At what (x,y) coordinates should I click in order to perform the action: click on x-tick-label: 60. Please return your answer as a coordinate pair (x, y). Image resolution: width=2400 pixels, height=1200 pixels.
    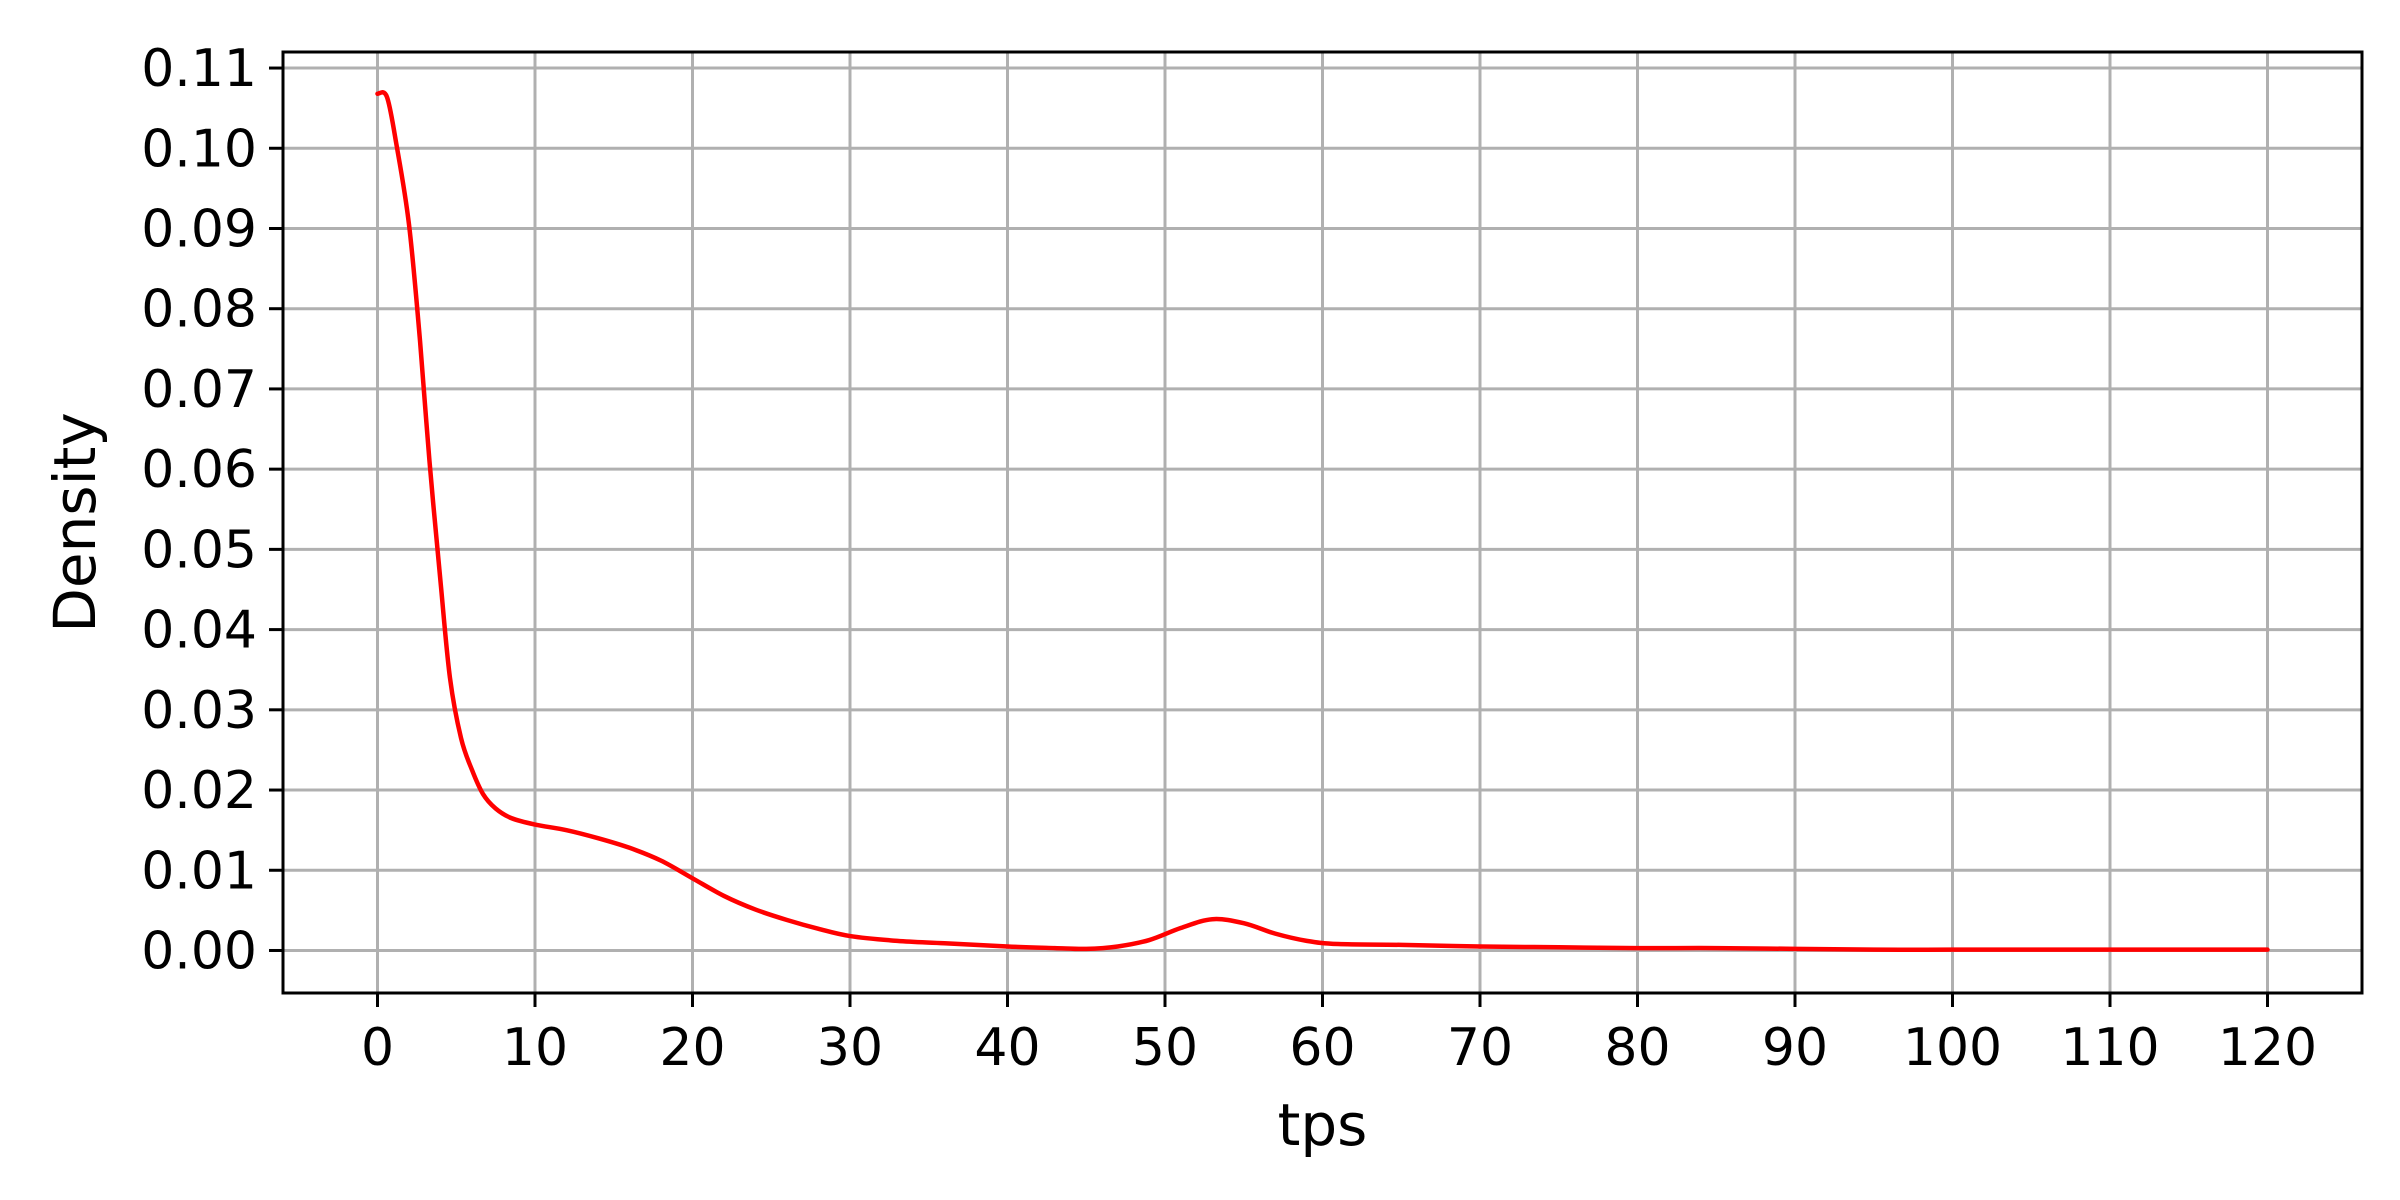
    Looking at the image, I should click on (1322, 1048).